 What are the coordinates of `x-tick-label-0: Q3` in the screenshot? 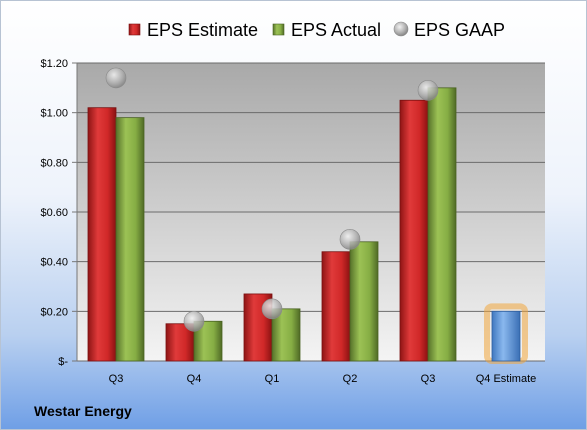 It's located at (116, 379).